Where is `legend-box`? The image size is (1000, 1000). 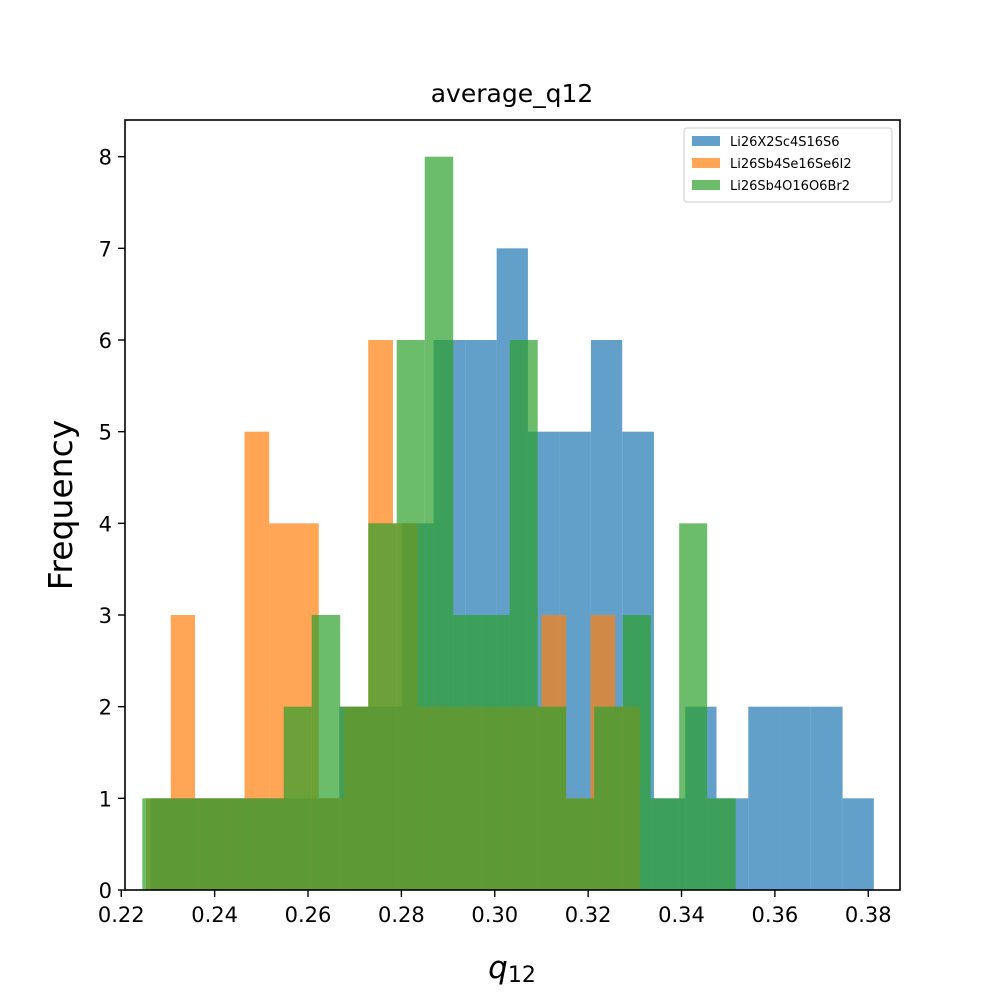 legend-box is located at coordinates (788, 165).